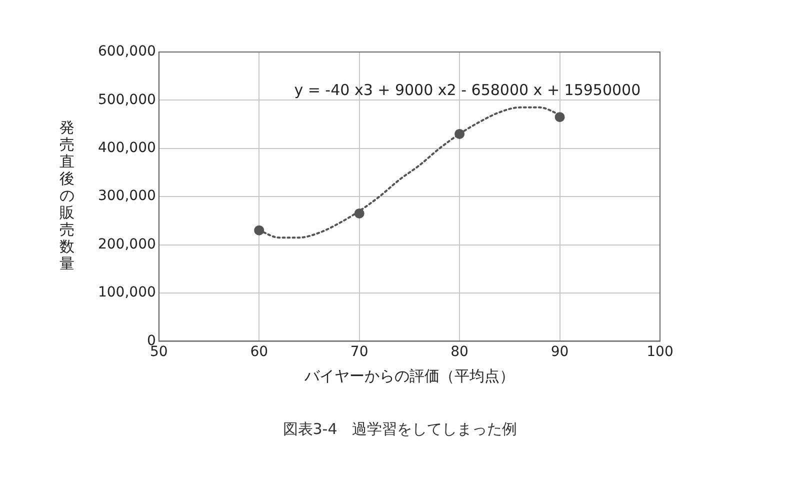 The width and height of the screenshot is (800, 488). What do you see at coordinates (359, 352) in the screenshot?
I see `x-tick-label: 70` at bounding box center [359, 352].